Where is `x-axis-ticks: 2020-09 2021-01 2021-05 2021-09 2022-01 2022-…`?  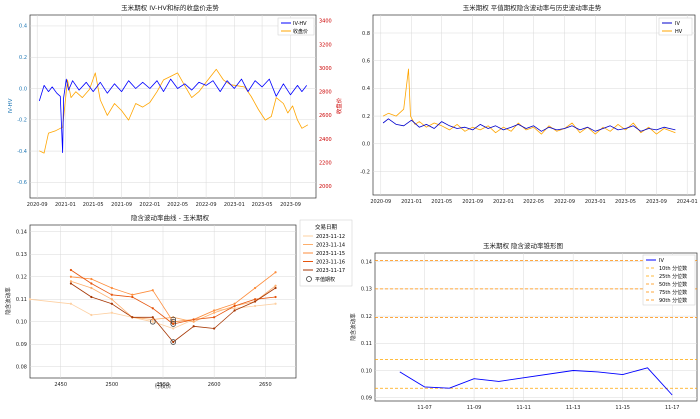 x-axis-ticks: 2020-09 2021-01 2021-05 2021-09 2022-01 2022-… is located at coordinates (164, 205).